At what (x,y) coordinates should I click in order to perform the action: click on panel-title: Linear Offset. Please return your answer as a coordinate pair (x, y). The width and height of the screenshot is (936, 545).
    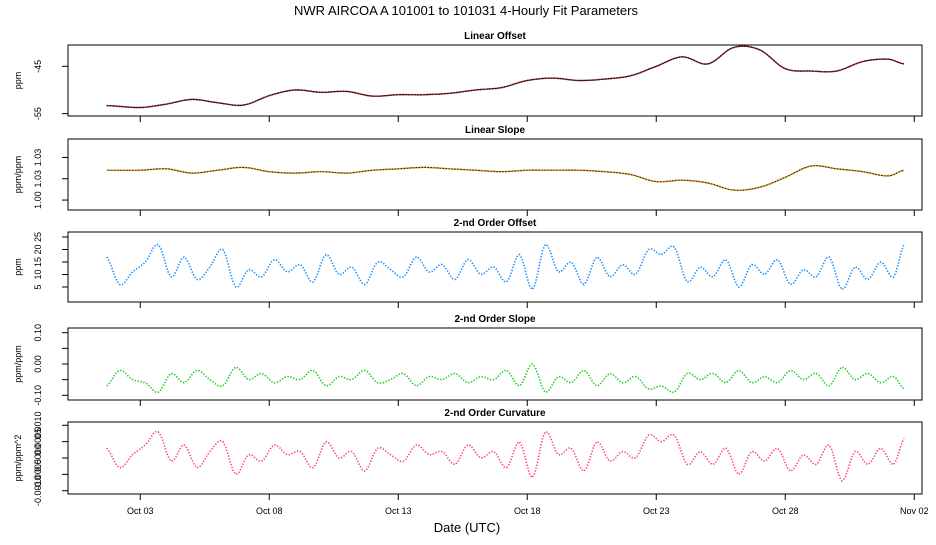
    Looking at the image, I should click on (495, 36).